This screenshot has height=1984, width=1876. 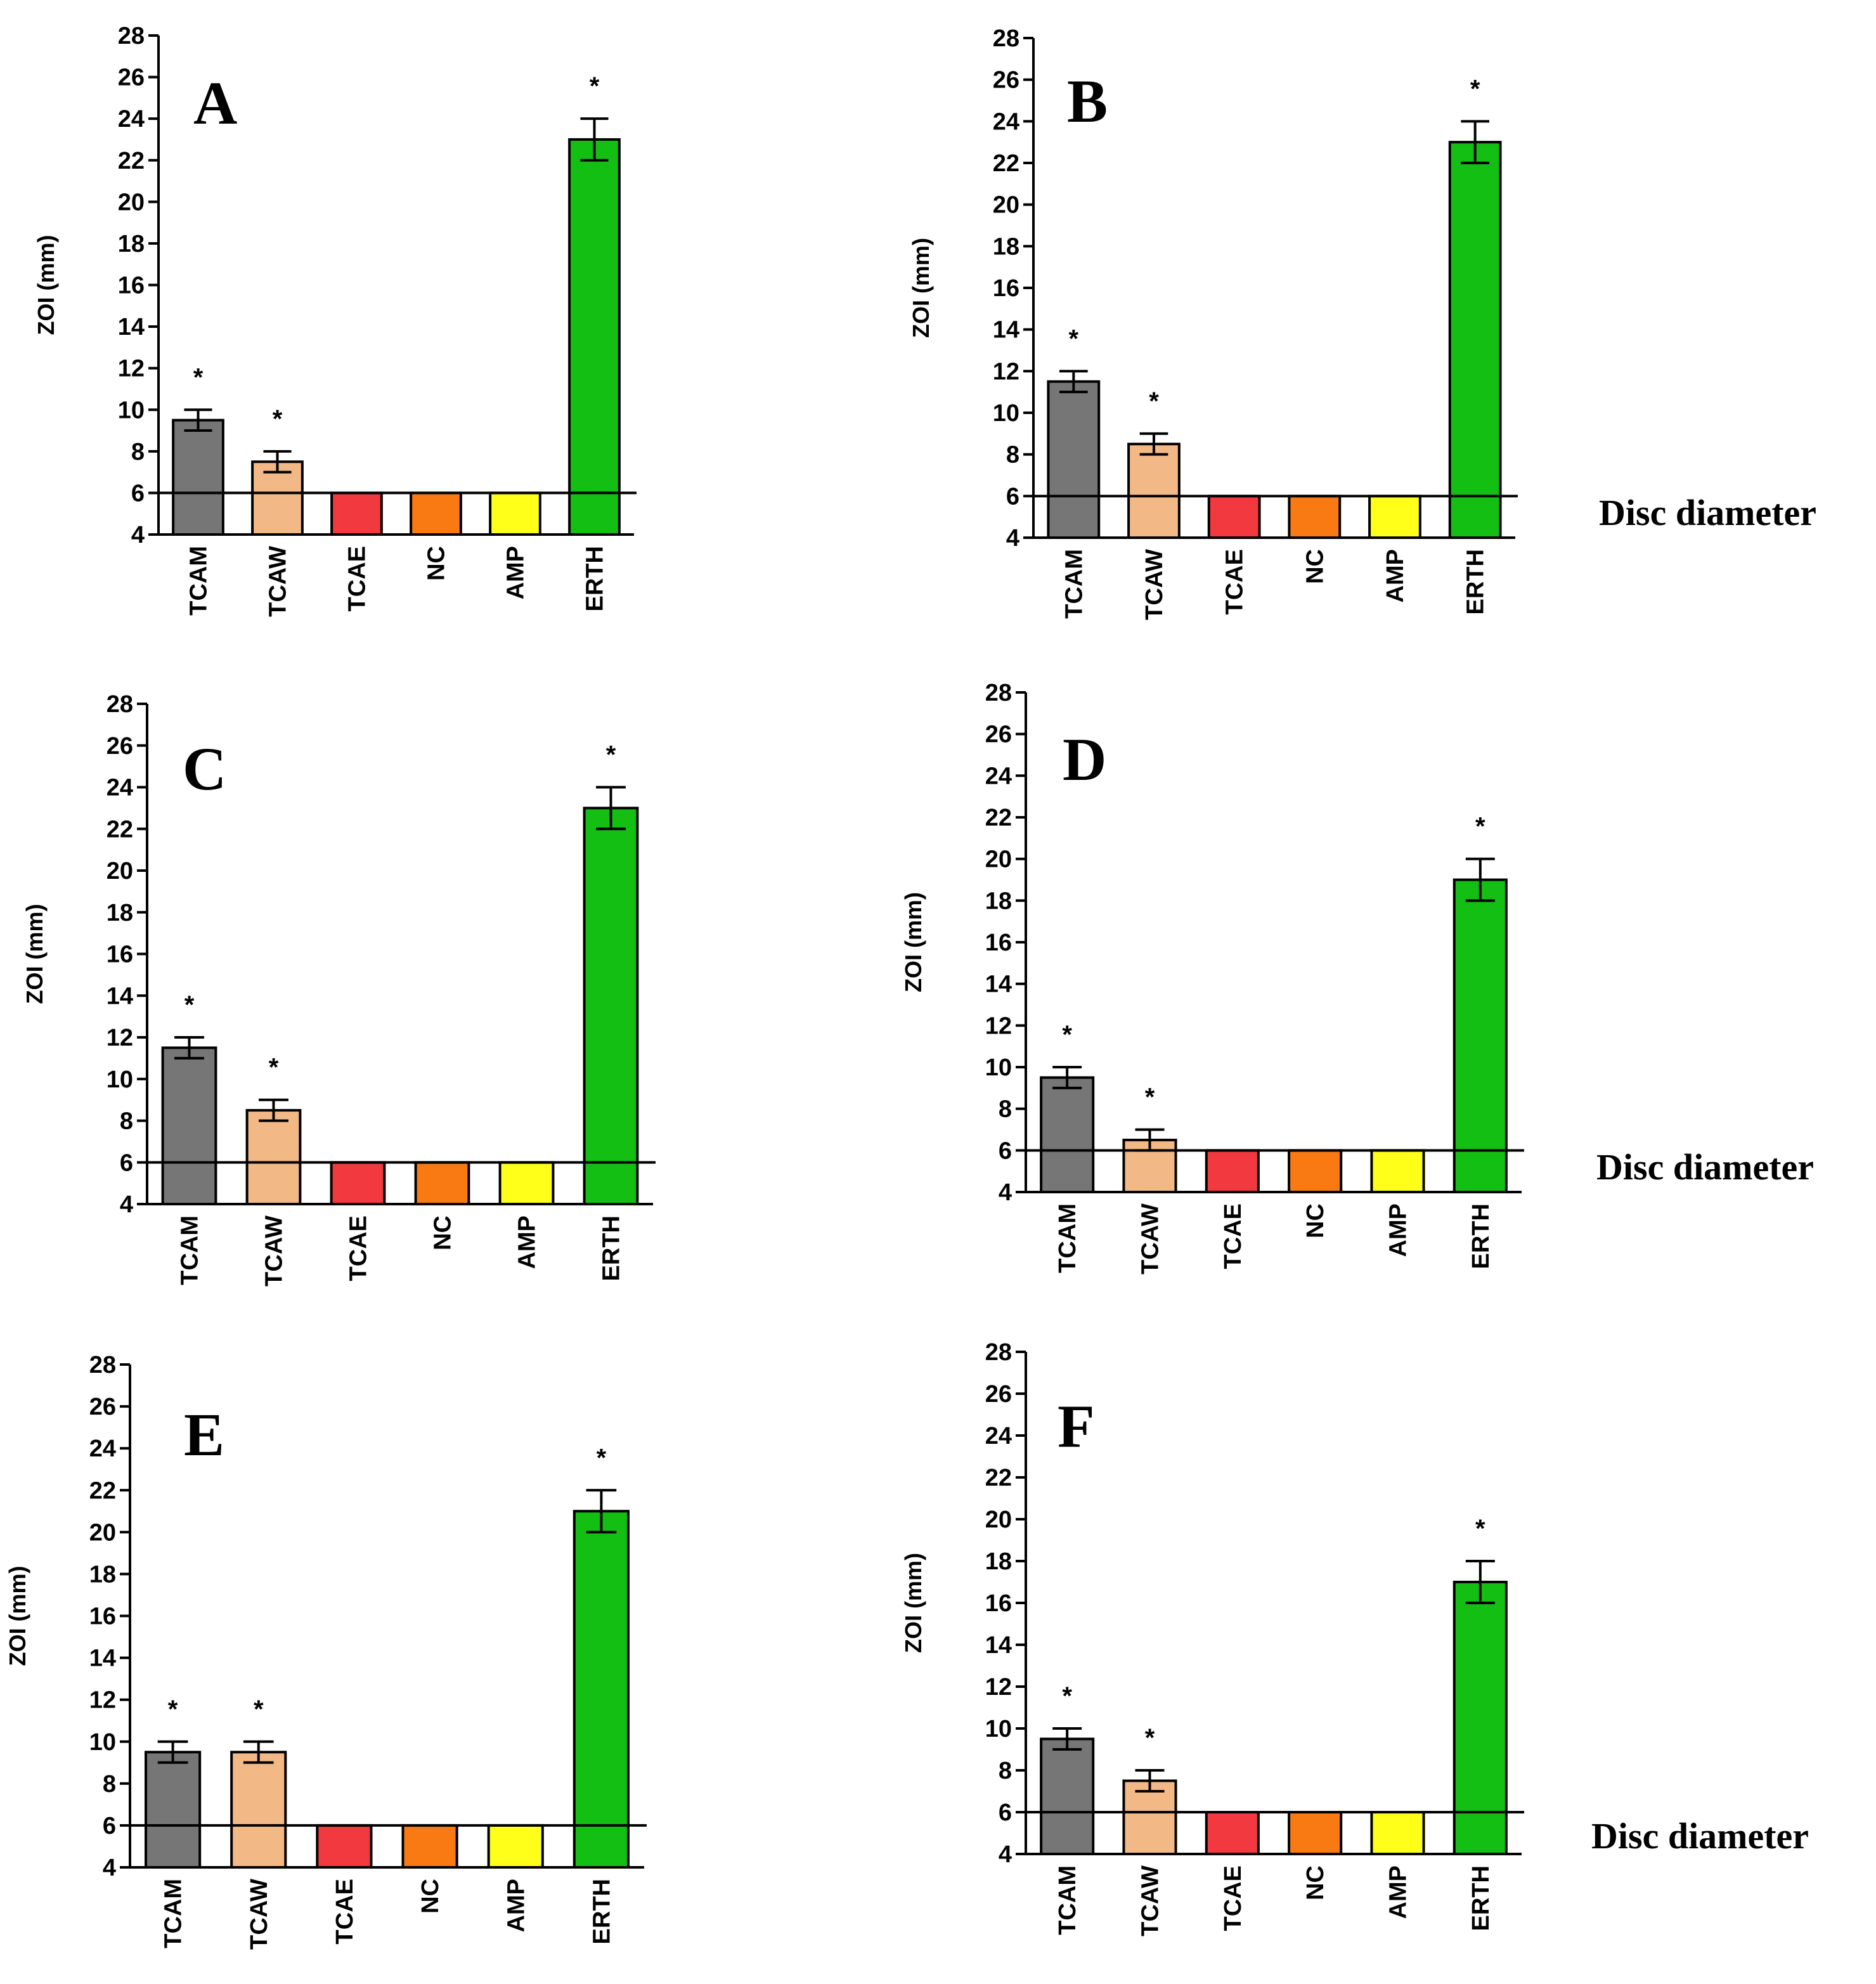 What do you see at coordinates (1705, 1167) in the screenshot?
I see `reference-line-label: Disc diameter` at bounding box center [1705, 1167].